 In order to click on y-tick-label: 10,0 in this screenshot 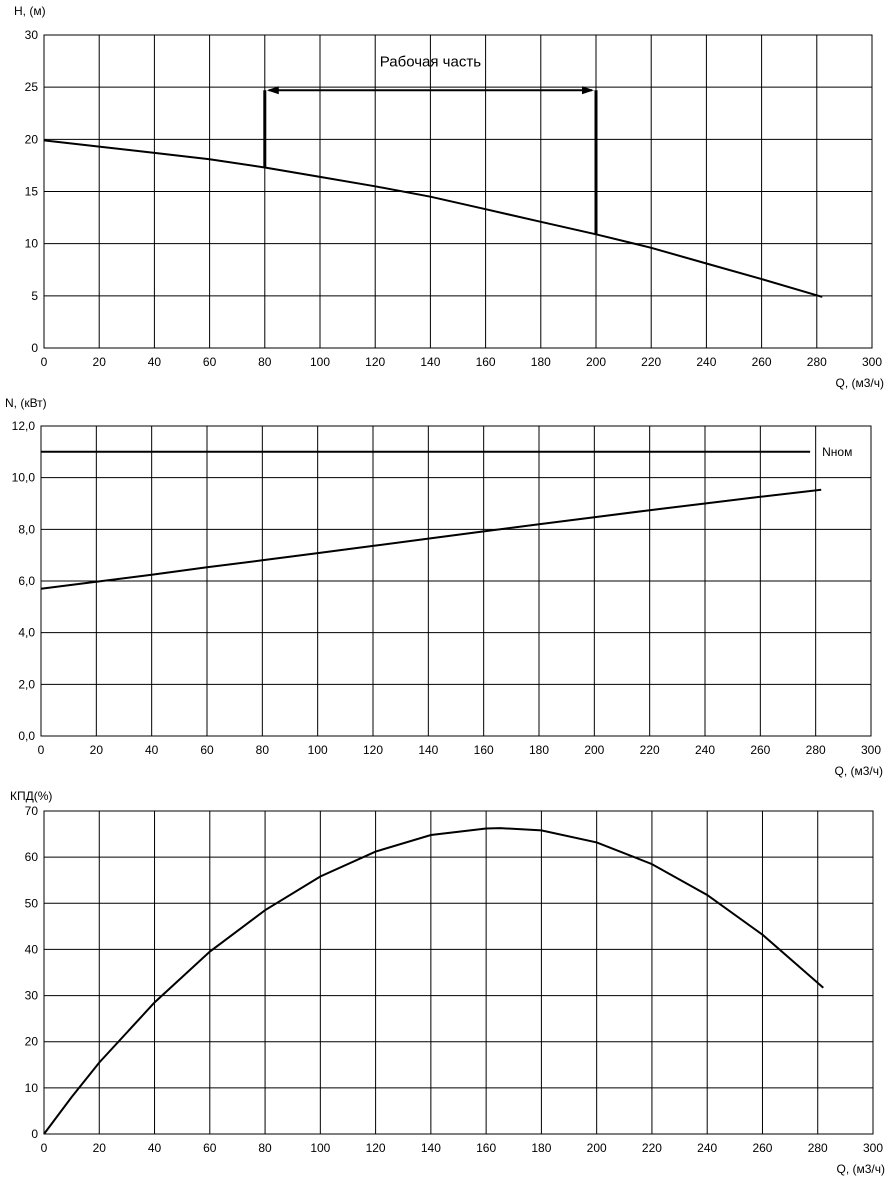, I will do `click(24, 478)`.